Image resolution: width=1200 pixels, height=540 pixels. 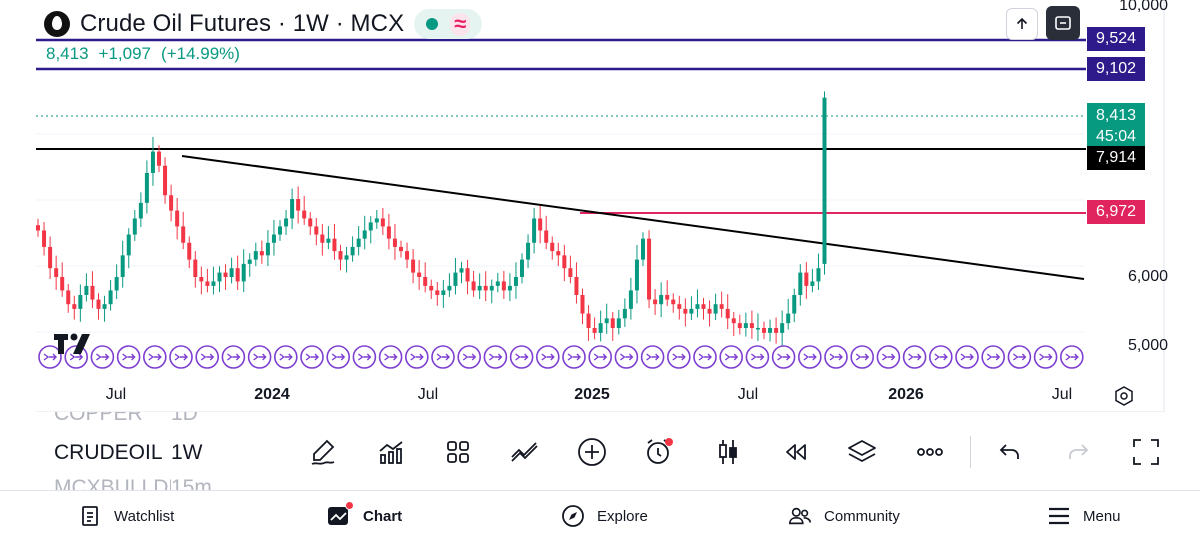 I want to click on symbol-switcher: COPPER 1D CRUDEOIL 1W MCXBULLDEX 15m, so click(x=174, y=451).